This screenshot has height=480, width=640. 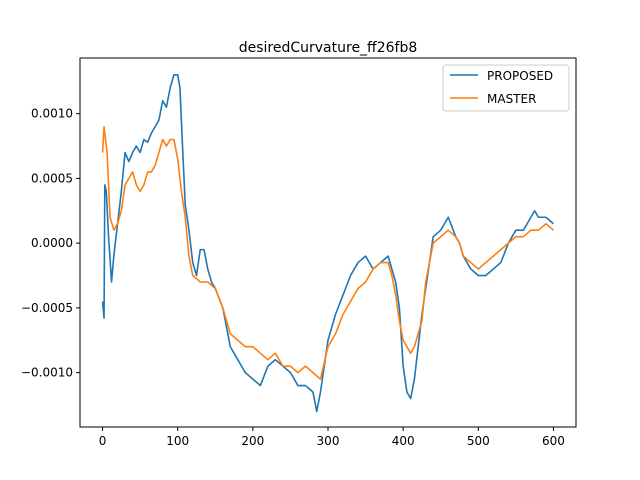 What do you see at coordinates (478, 441) in the screenshot?
I see `x-tick-label: 500` at bounding box center [478, 441].